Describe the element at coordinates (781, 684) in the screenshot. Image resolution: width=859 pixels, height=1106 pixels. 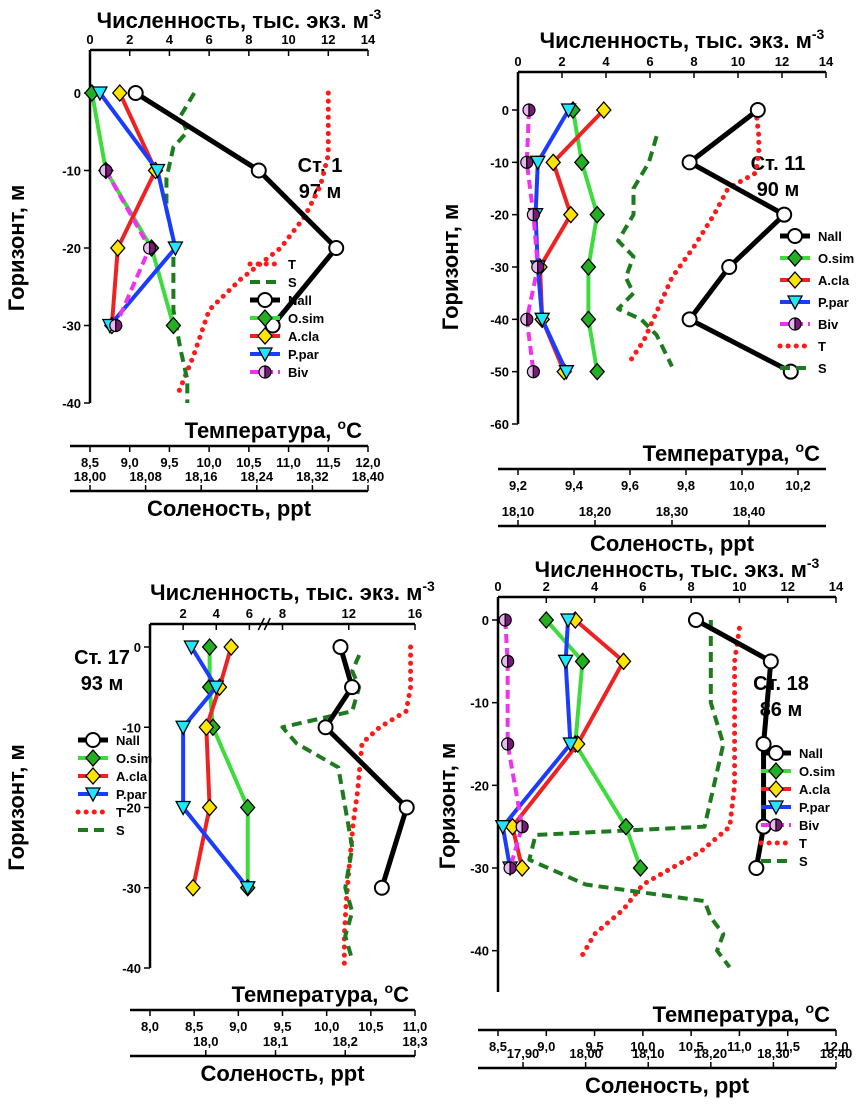
I see `station-name: Ст. 18` at that location.